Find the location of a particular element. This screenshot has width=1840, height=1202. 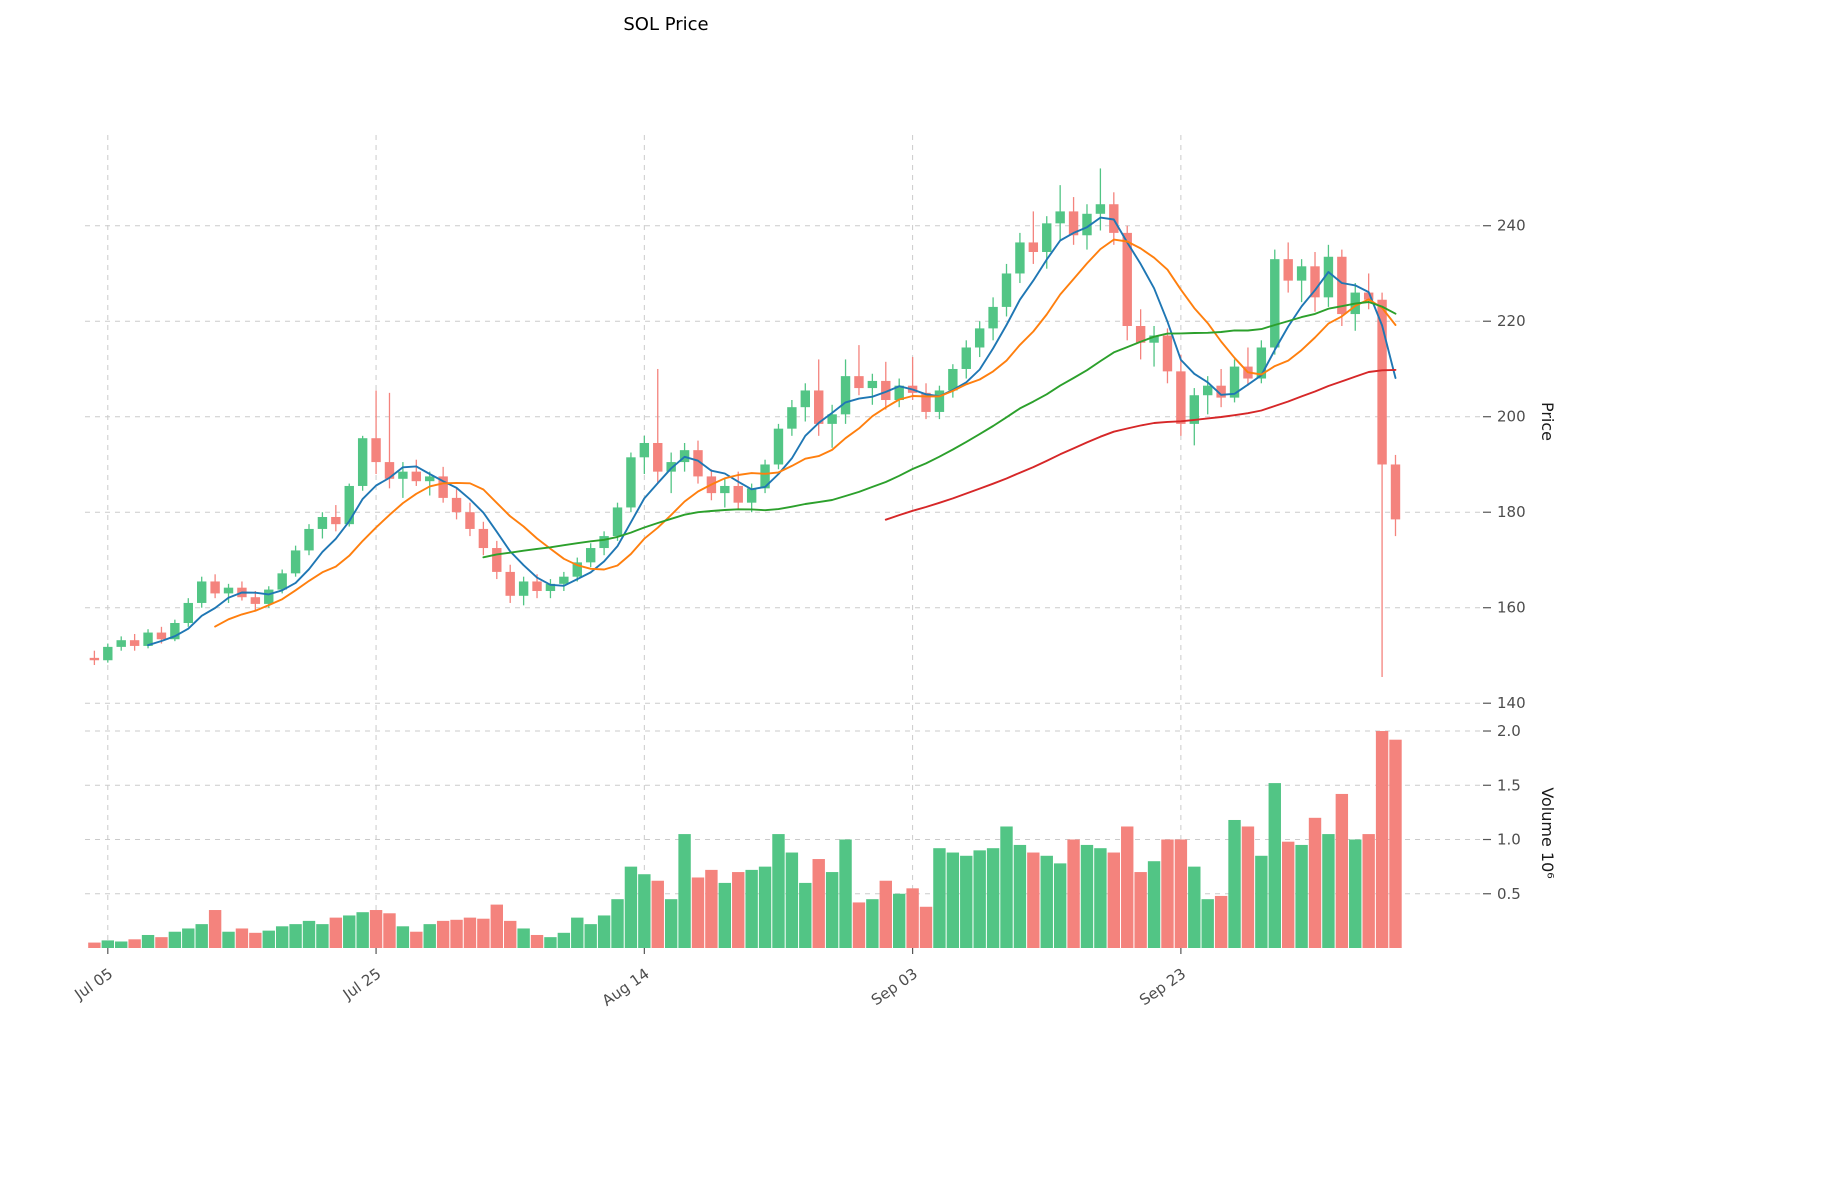

x-tick-label: Jul 25 is located at coordinates (362, 984).